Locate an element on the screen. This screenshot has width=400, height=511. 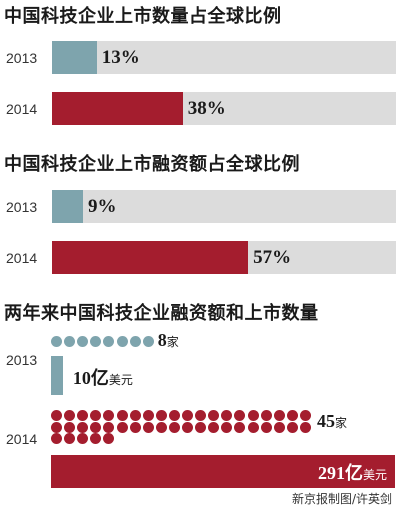
count-label-2014: 45家 is located at coordinates (332, 421).